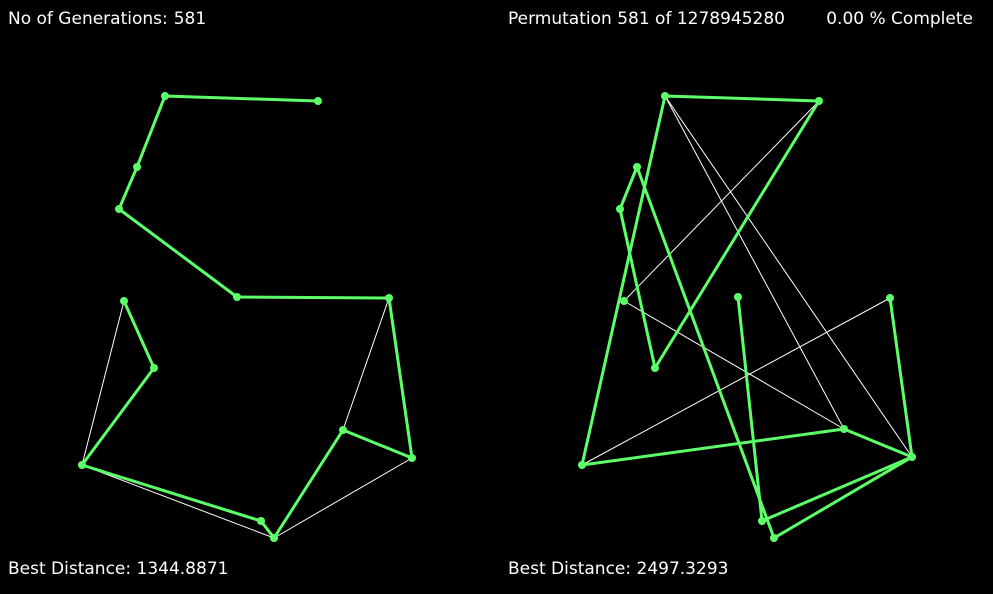  I want to click on generations-value: 581, so click(190, 19).